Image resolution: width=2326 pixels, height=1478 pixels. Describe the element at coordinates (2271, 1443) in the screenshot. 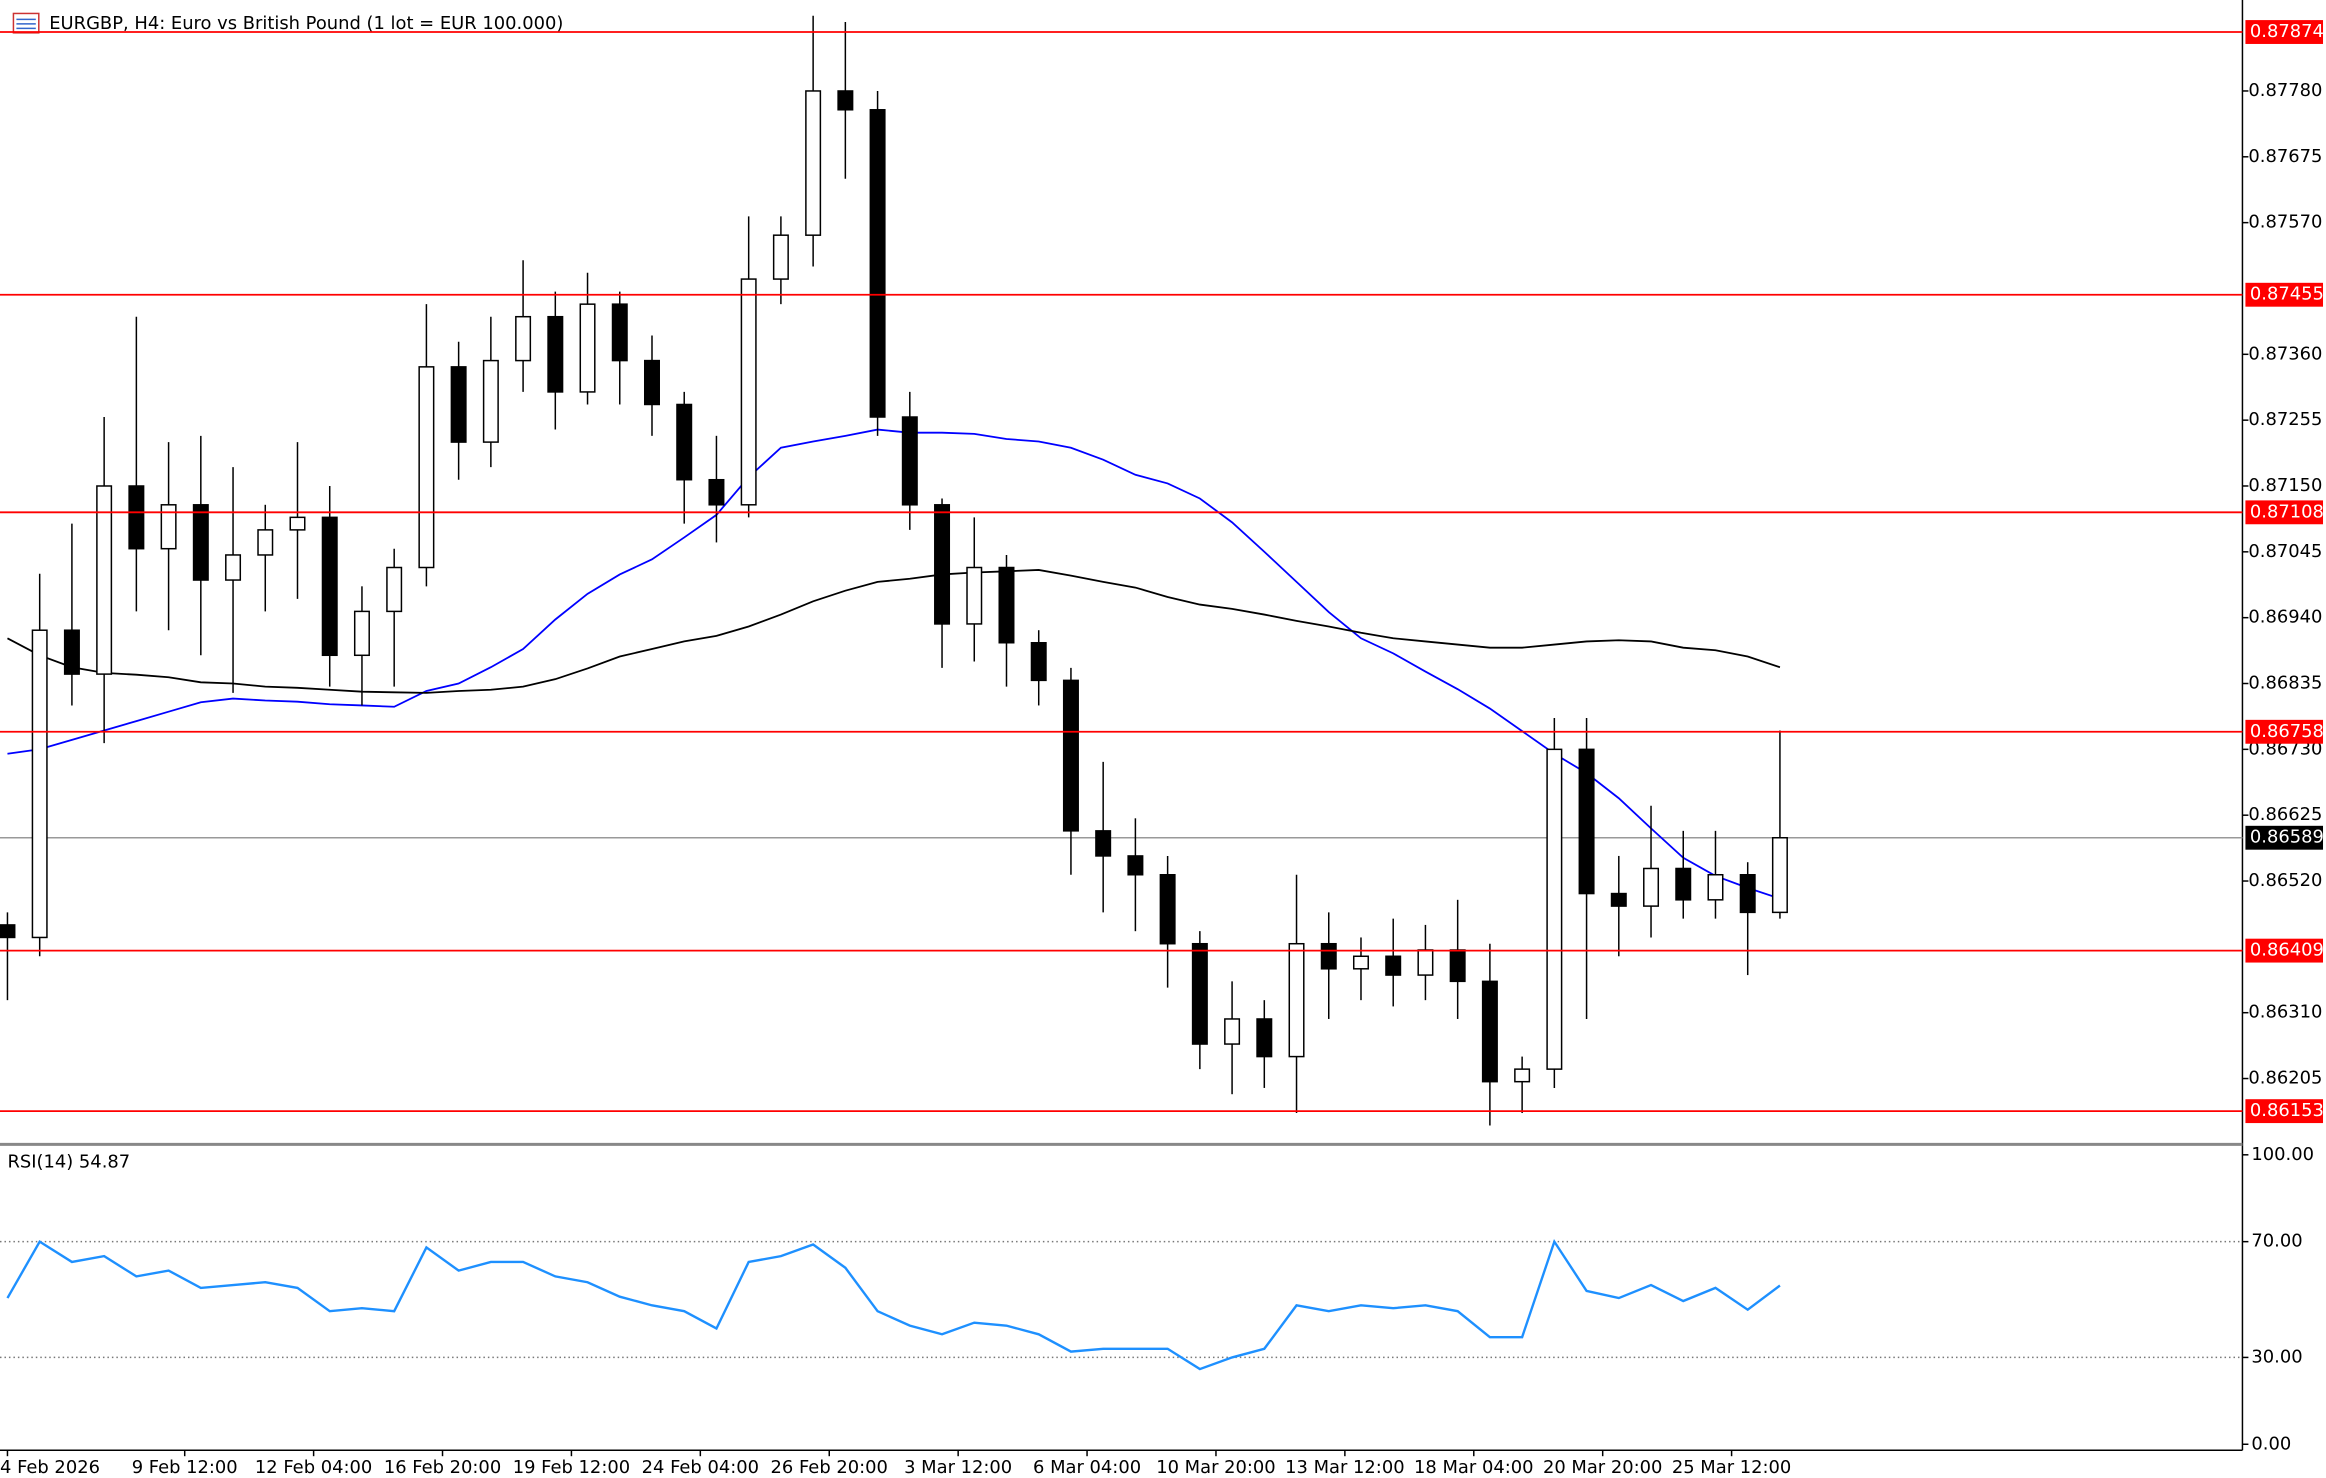

I see `rsi-y-tick-label: 0.00` at that location.